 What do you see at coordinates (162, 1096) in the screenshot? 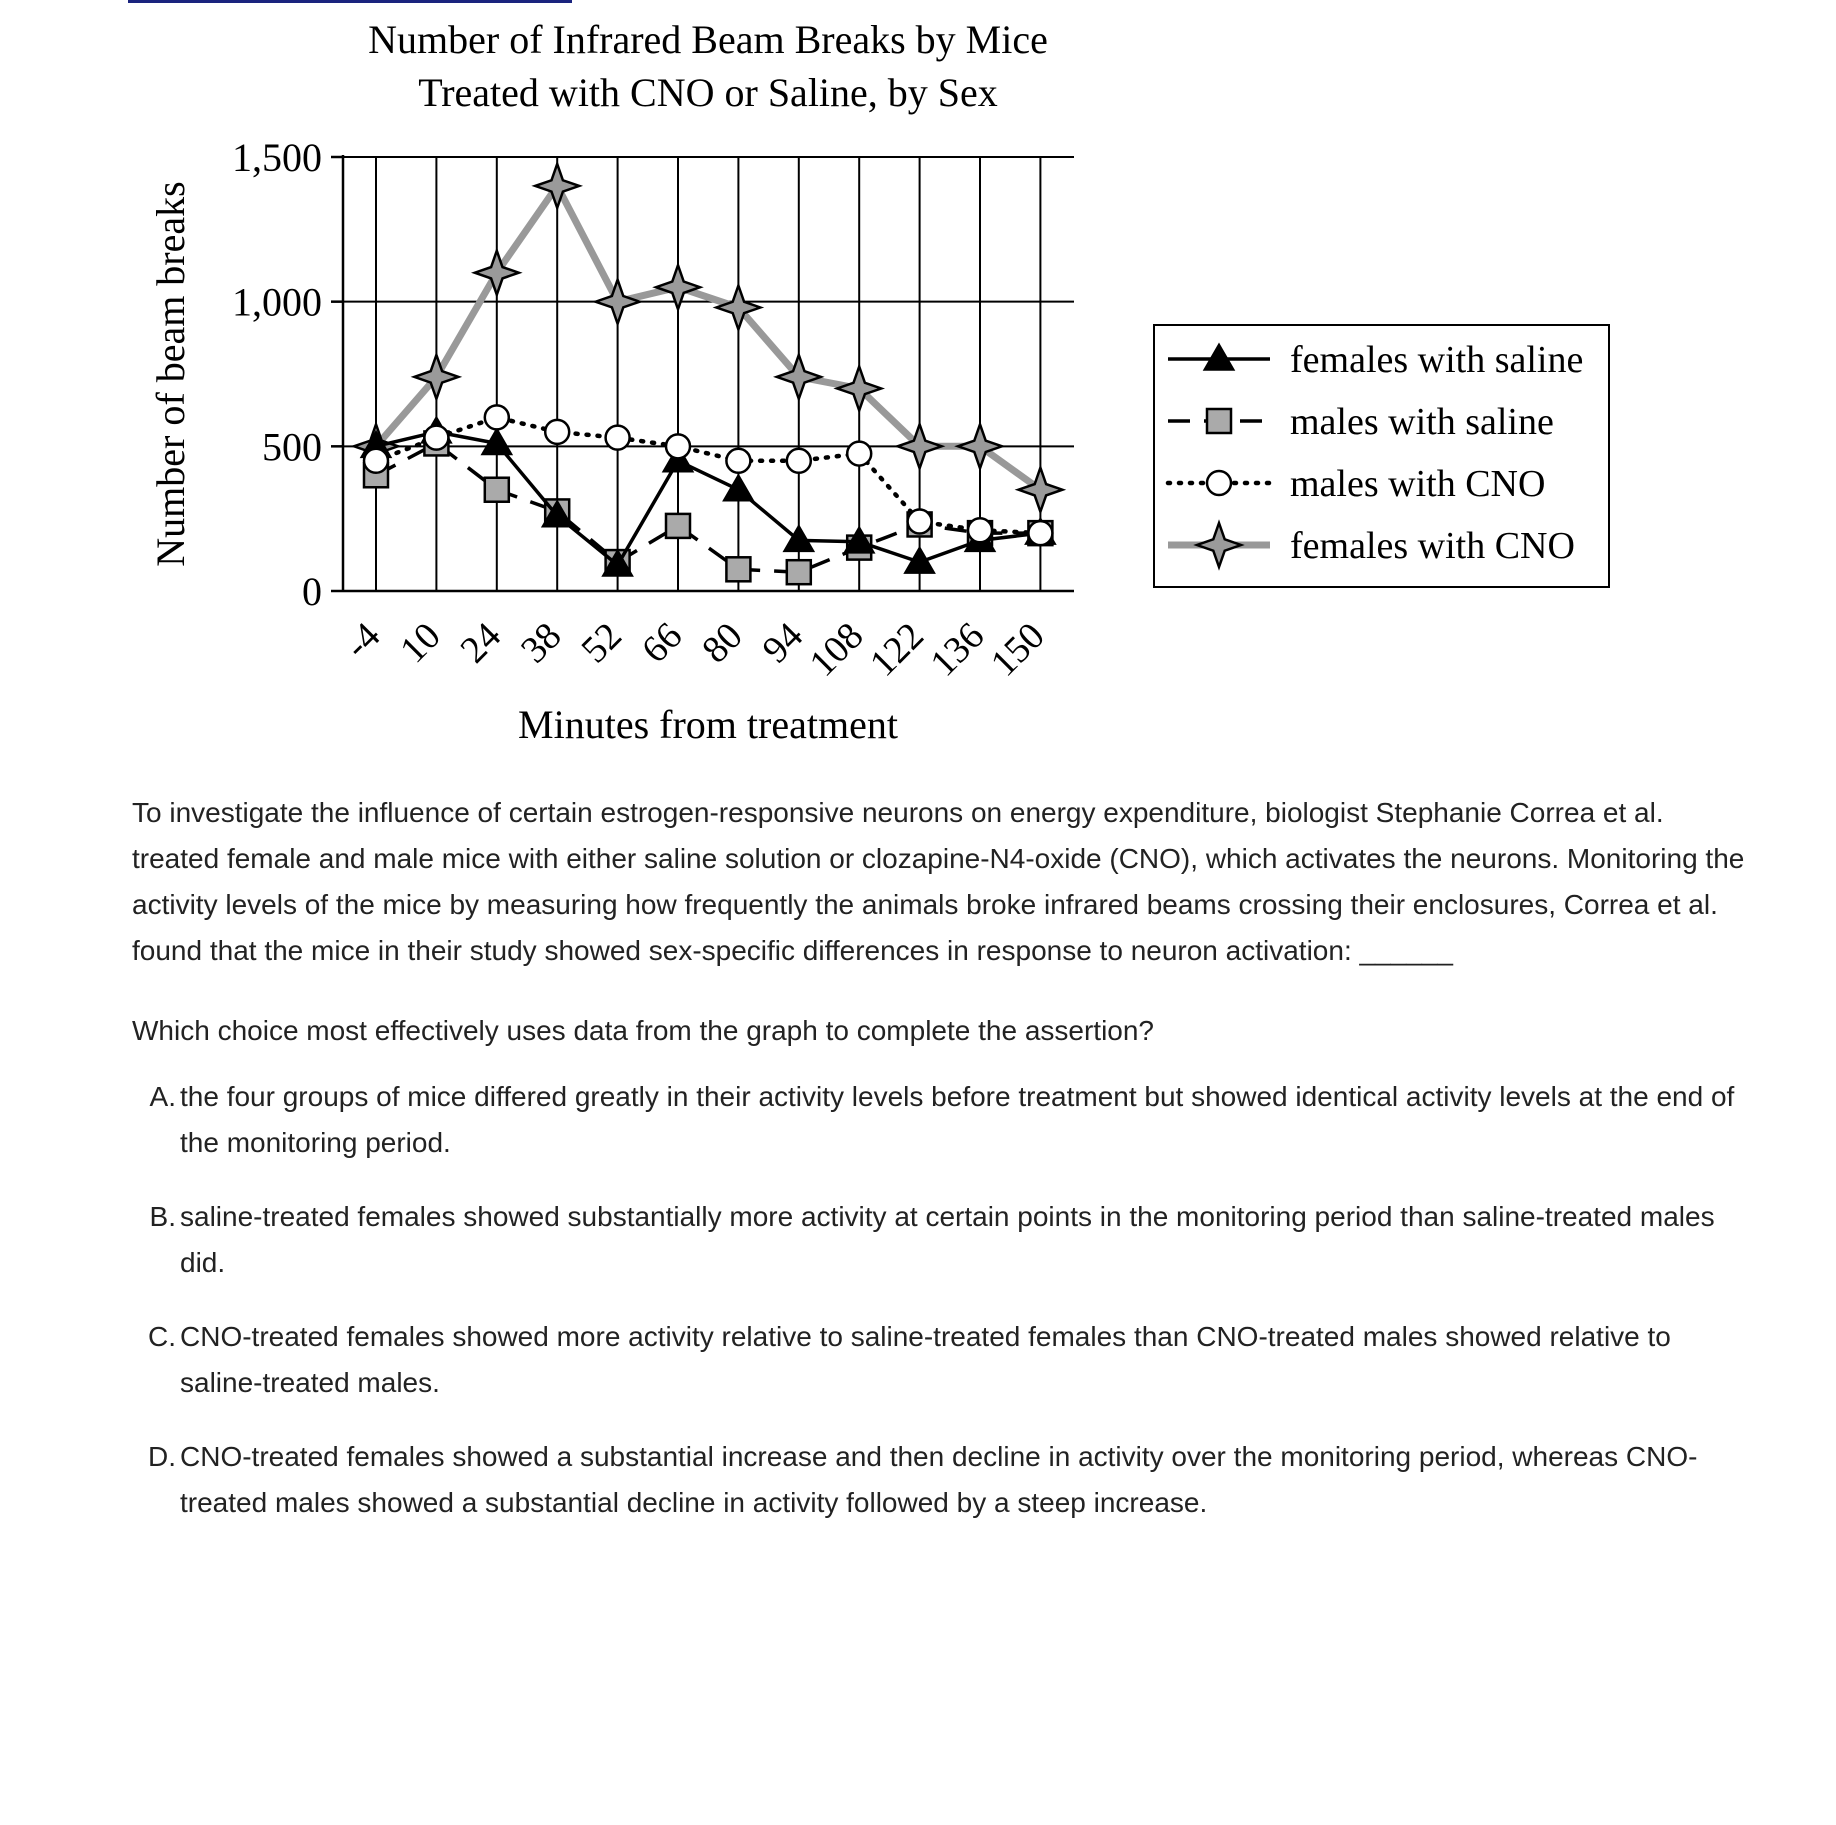
I see `choice-letter: A.` at bounding box center [162, 1096].